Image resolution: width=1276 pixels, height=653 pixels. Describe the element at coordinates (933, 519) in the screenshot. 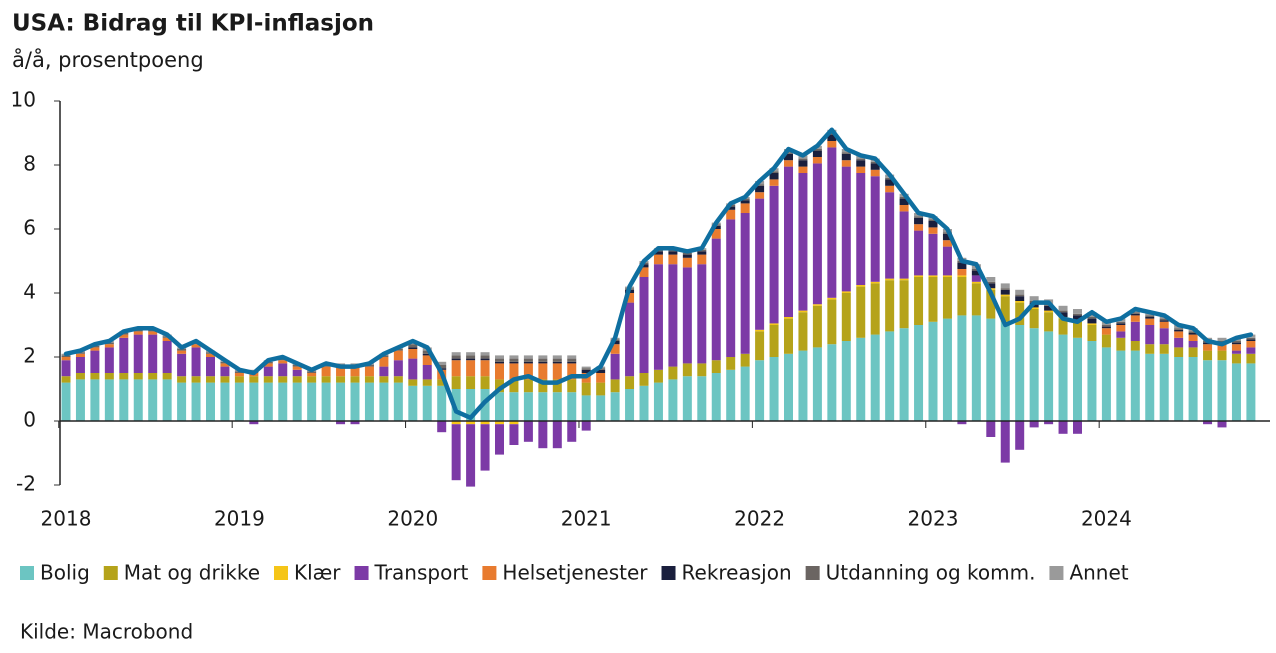

I see `x-tick-label: 2023` at that location.